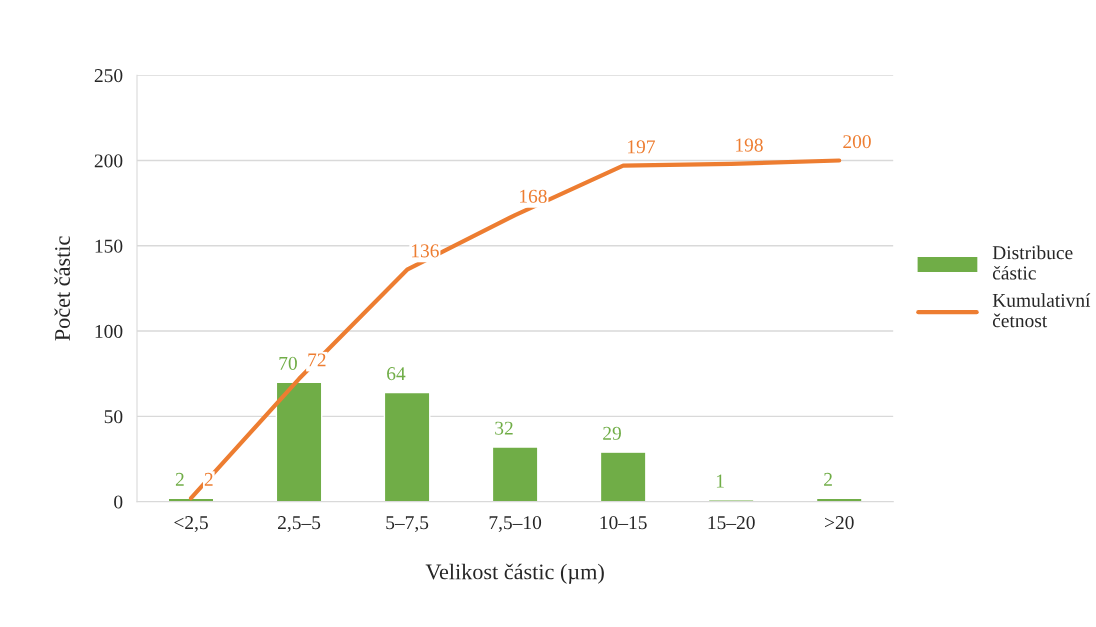 The height and width of the screenshot is (627, 1096). I want to click on legend-label: Distribuce částic, so click(1032, 262).